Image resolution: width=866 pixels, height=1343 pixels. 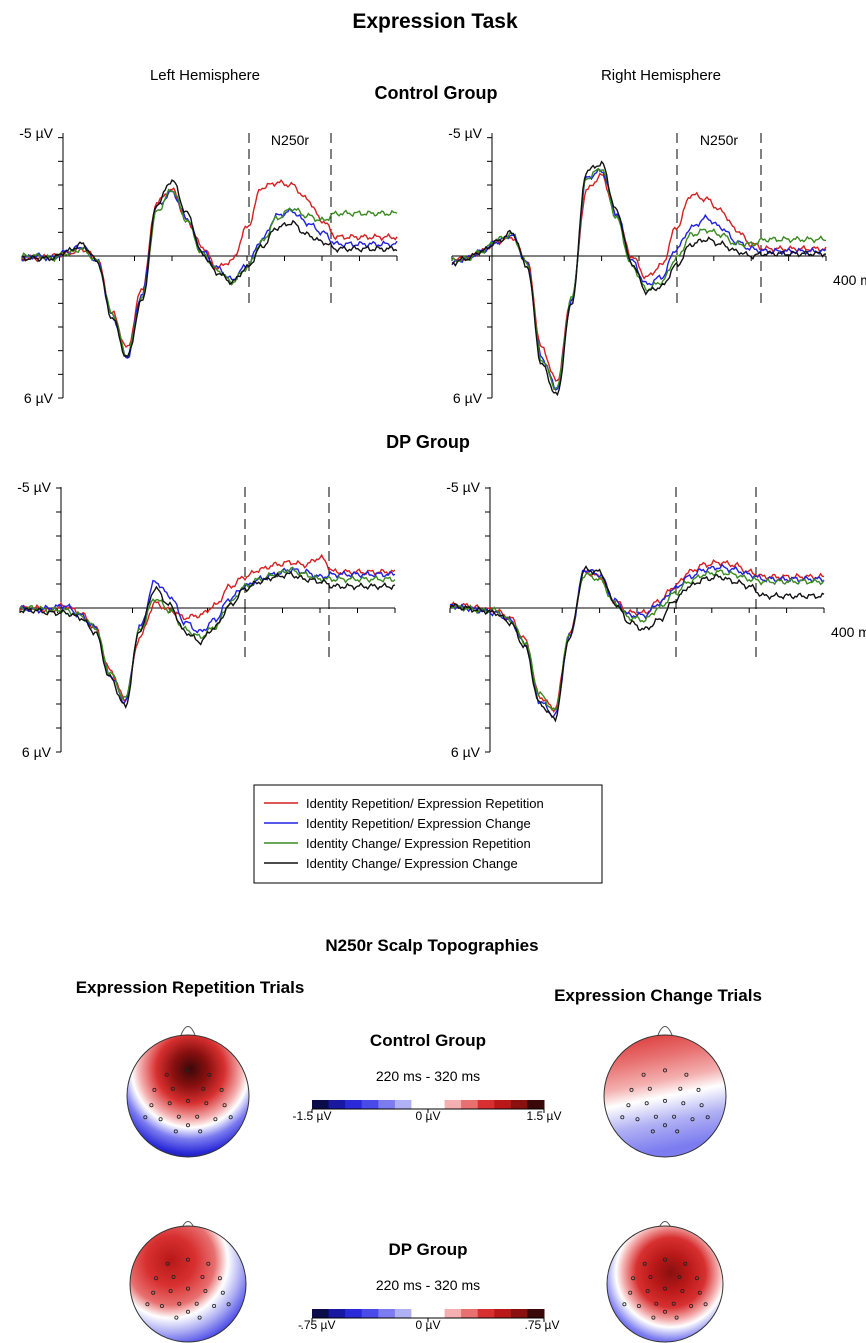 I want to click on topo-control-change, so click(x=665, y=1092).